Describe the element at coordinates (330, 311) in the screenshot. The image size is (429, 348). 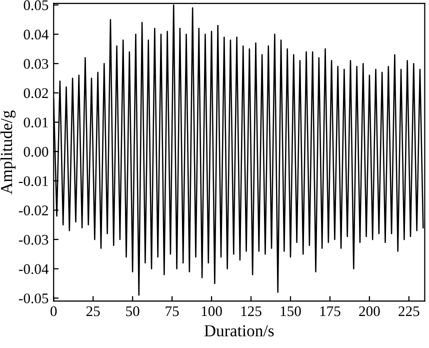
I see `x-tick-label: 175` at that location.